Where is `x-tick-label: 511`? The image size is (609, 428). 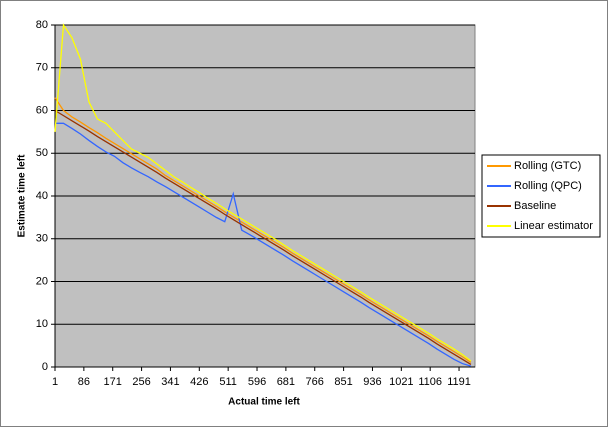
x-tick-label: 511 is located at coordinates (228, 382).